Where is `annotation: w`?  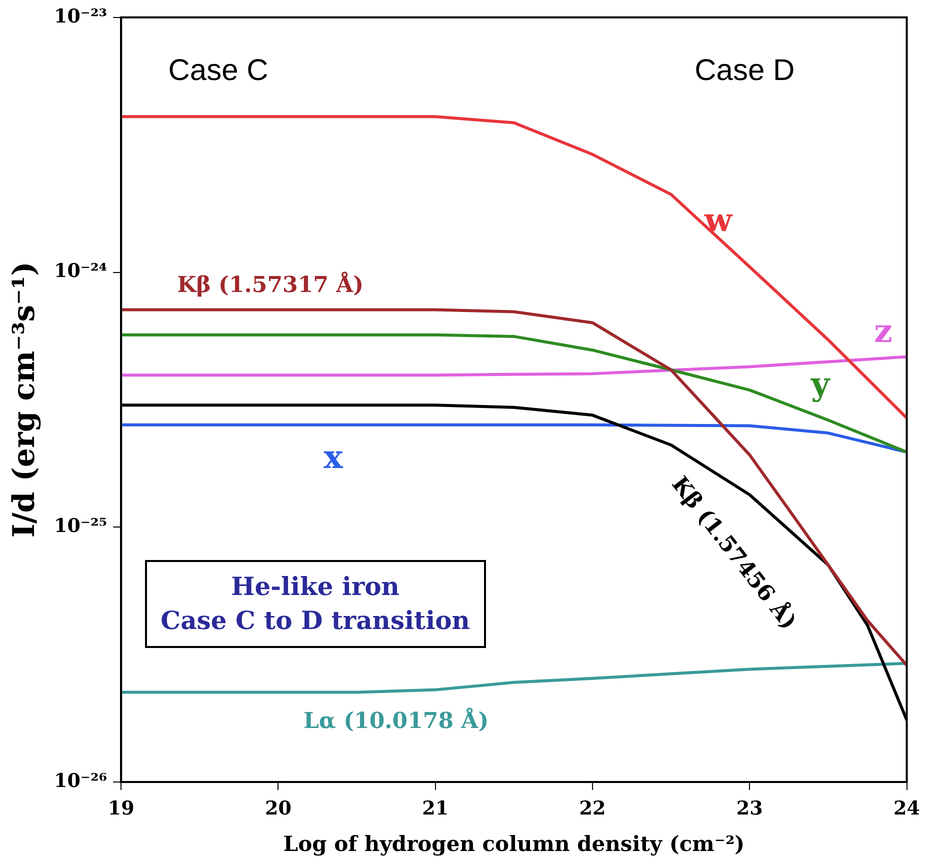 annotation: w is located at coordinates (718, 220).